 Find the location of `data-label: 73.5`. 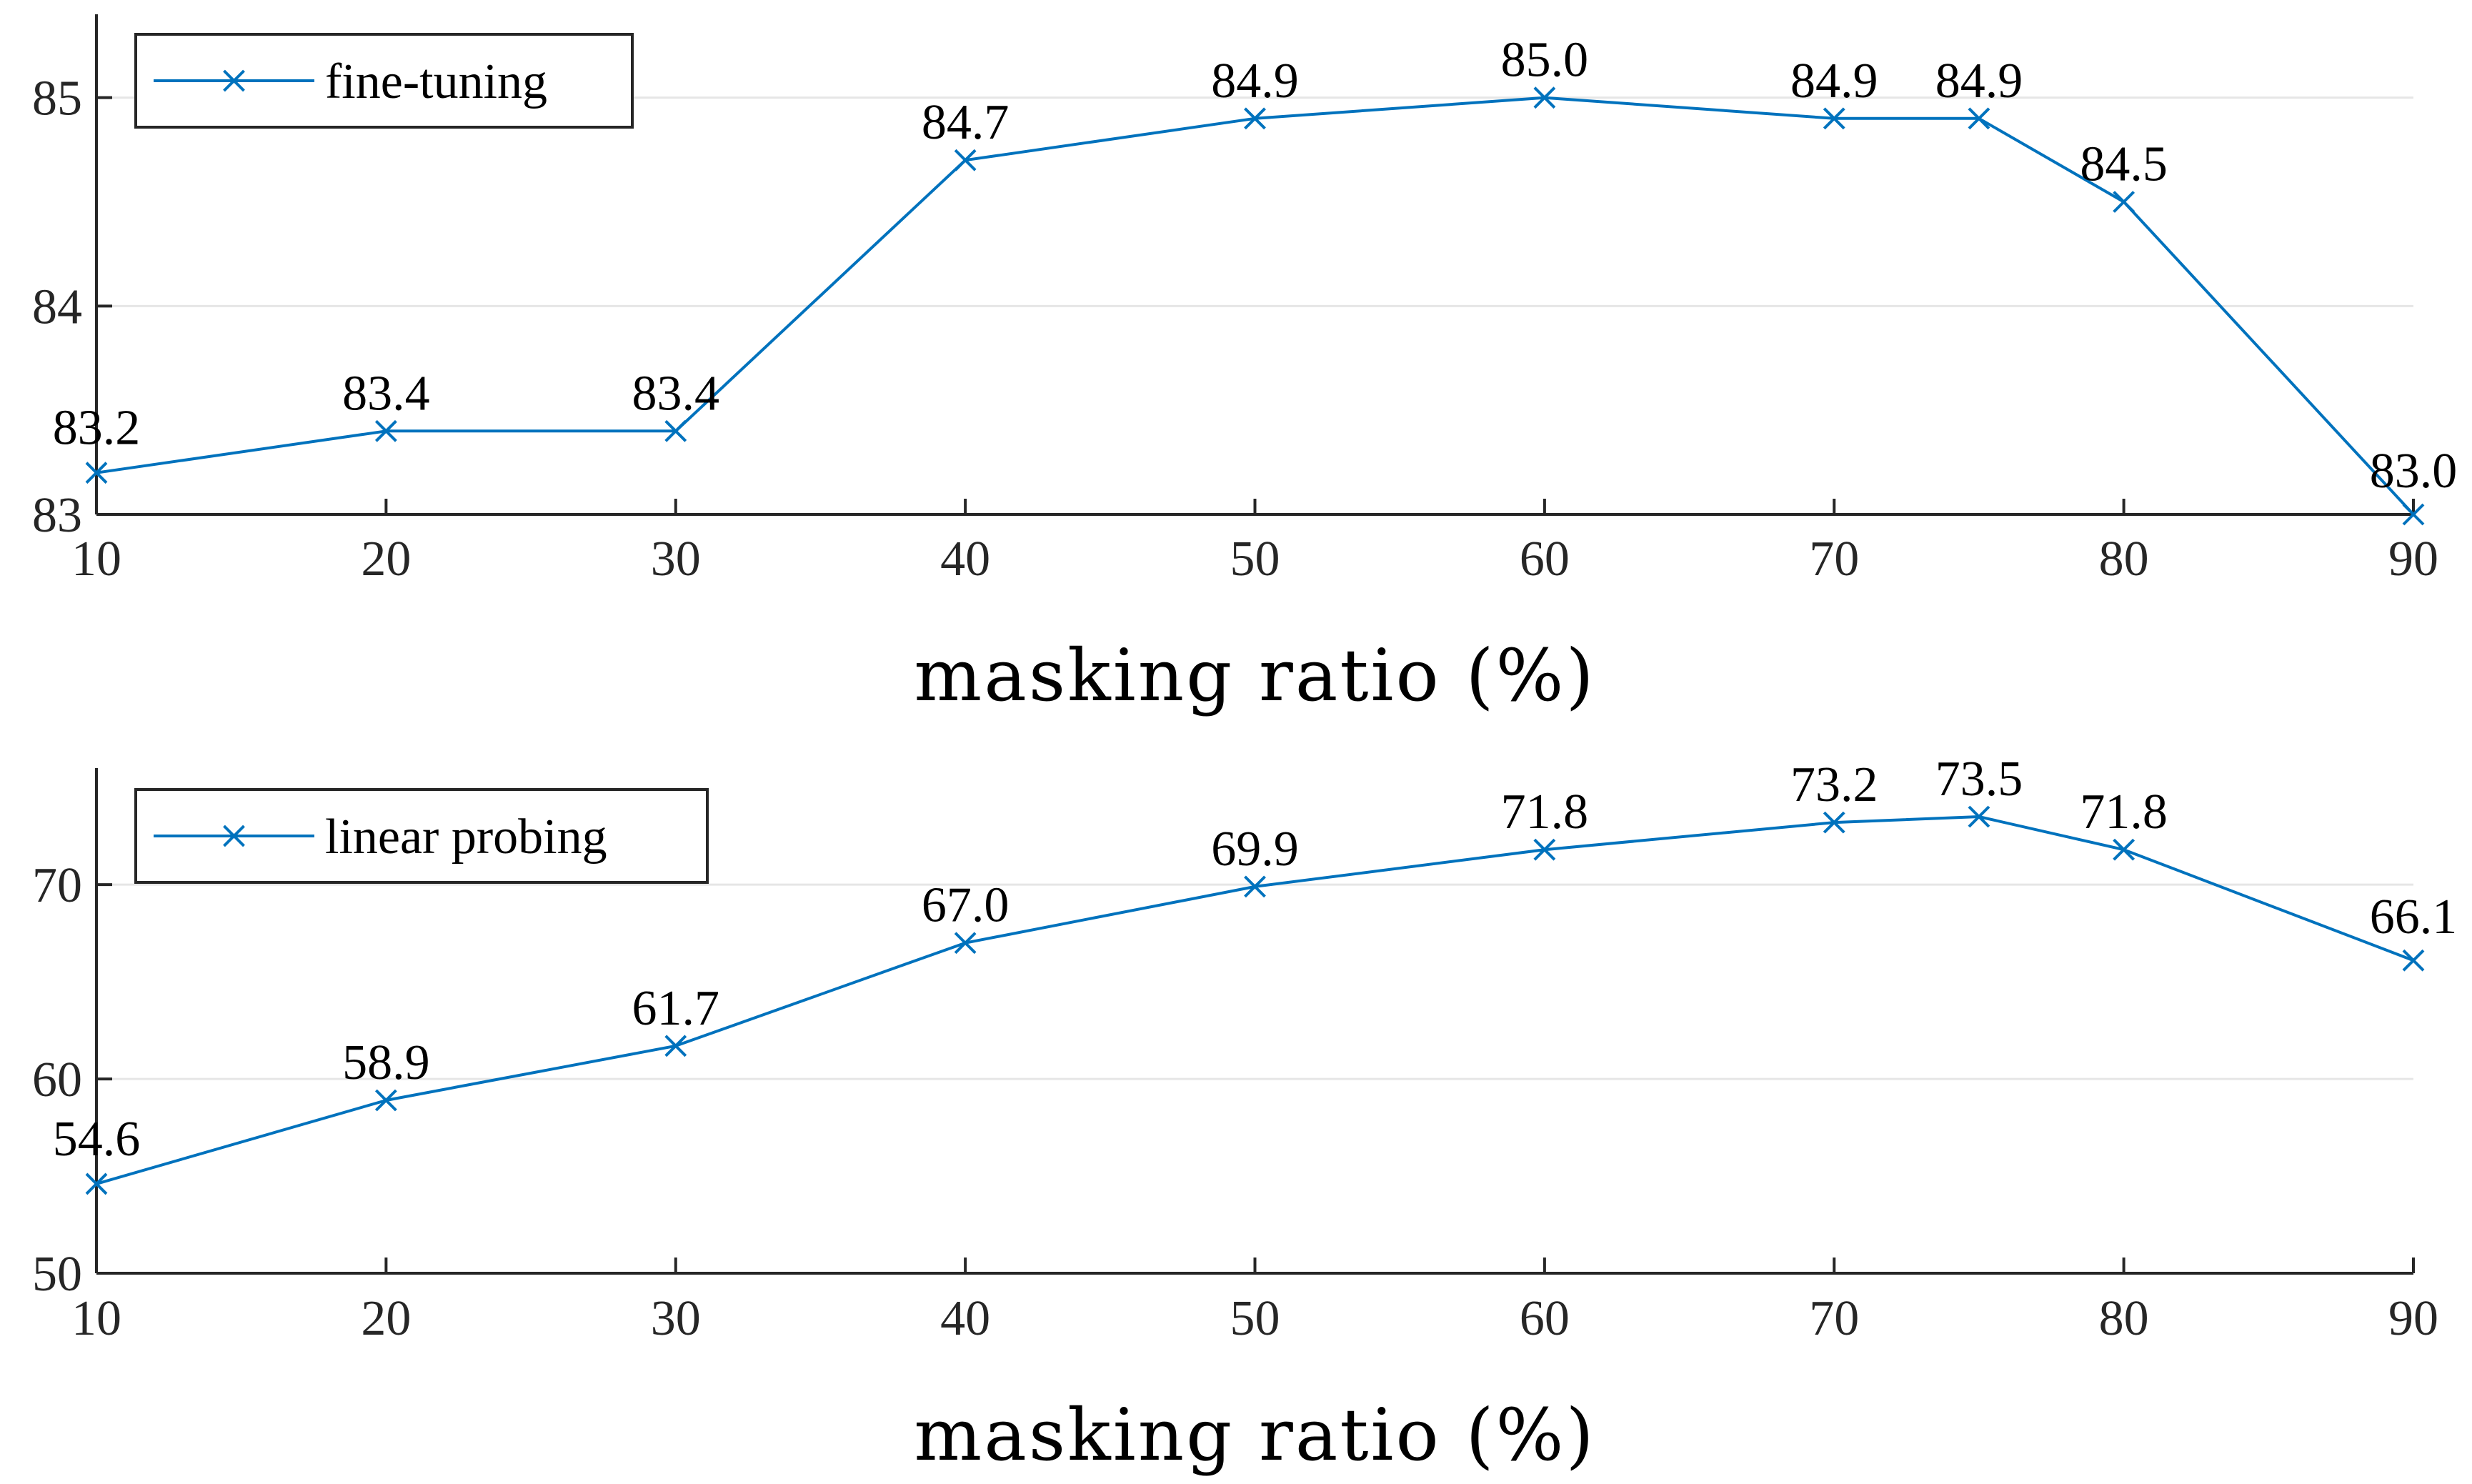

data-label: 73.5 is located at coordinates (1979, 779).